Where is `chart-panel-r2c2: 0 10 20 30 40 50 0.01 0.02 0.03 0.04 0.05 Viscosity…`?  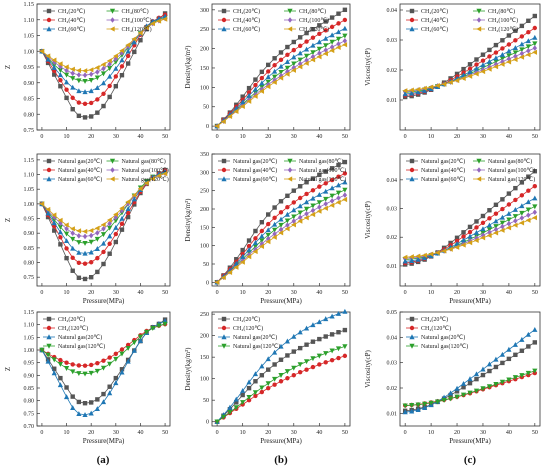
chart-panel-r2c2: 0 10 20 30 40 50 0.01 0.02 0.03 0.04 0.05 Viscosity… is located at coordinates (452, 377).